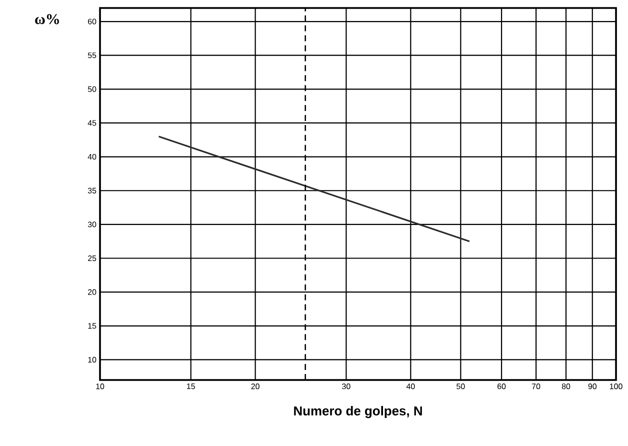  What do you see at coordinates (358, 412) in the screenshot?
I see `x-axis-title: Numero de golpes, N` at bounding box center [358, 412].